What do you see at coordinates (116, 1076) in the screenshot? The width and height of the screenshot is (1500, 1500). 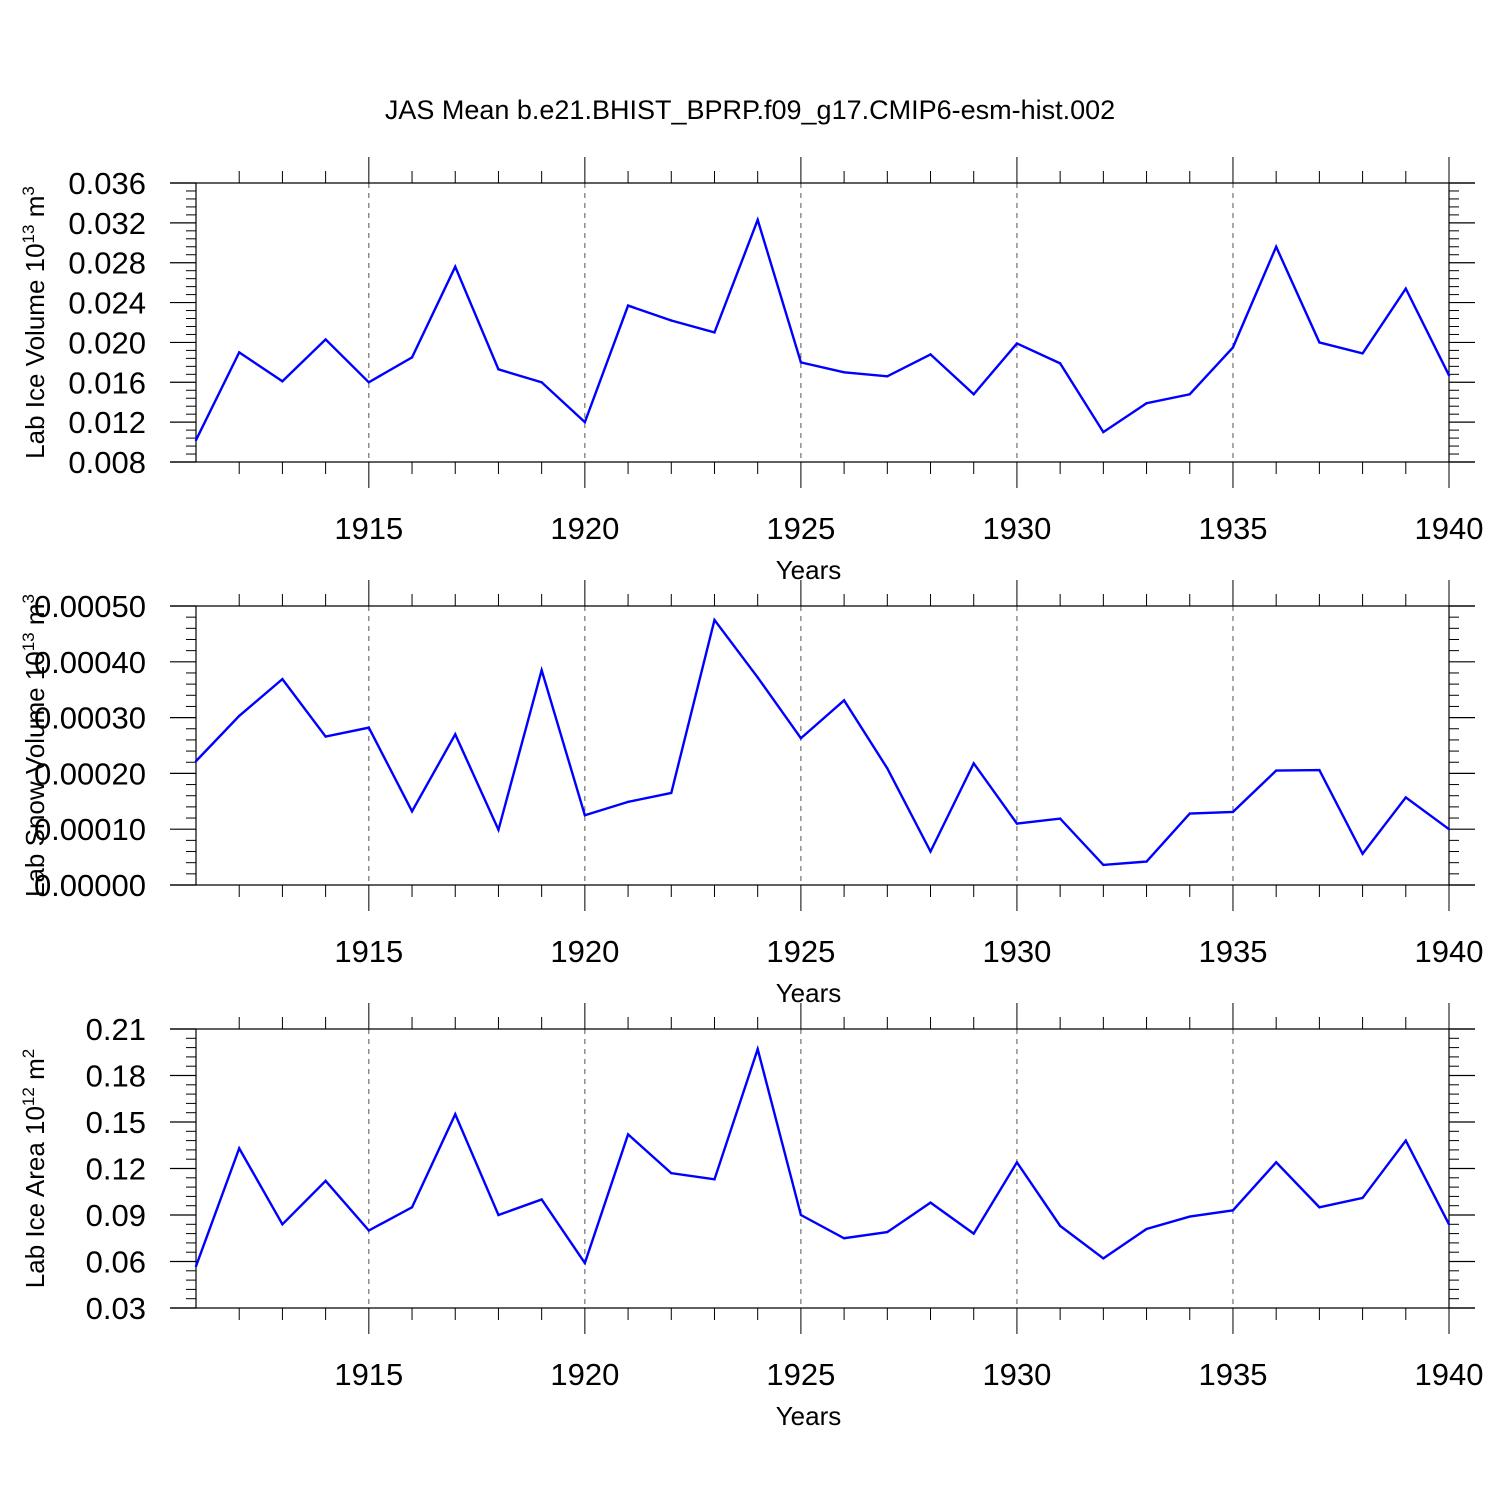 I see `y-tick-label: 0.18` at bounding box center [116, 1076].